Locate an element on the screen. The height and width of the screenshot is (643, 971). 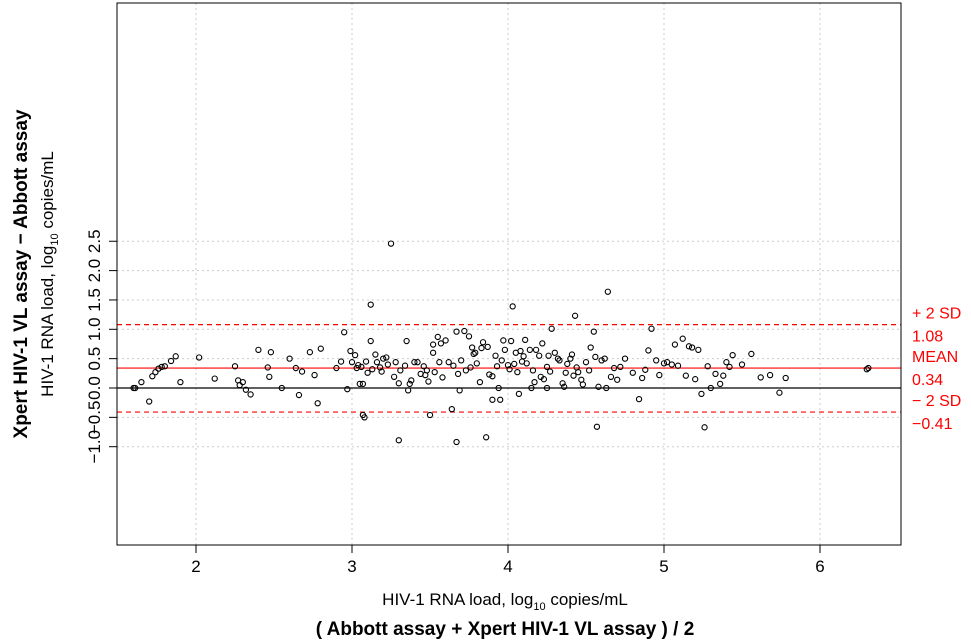
y-tick-label: 0.5 is located at coordinates (94, 359).